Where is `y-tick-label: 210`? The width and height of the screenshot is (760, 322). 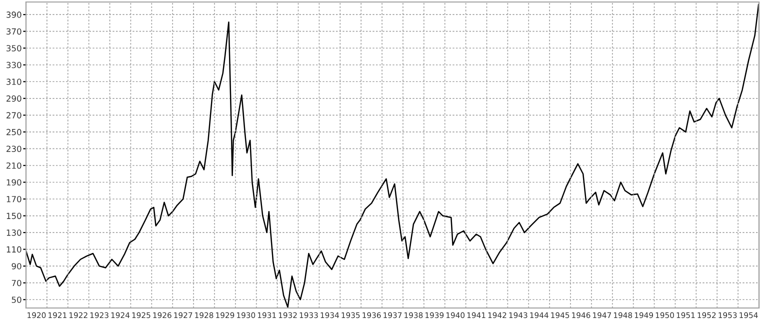 y-tick-label: 210 is located at coordinates (14, 165).